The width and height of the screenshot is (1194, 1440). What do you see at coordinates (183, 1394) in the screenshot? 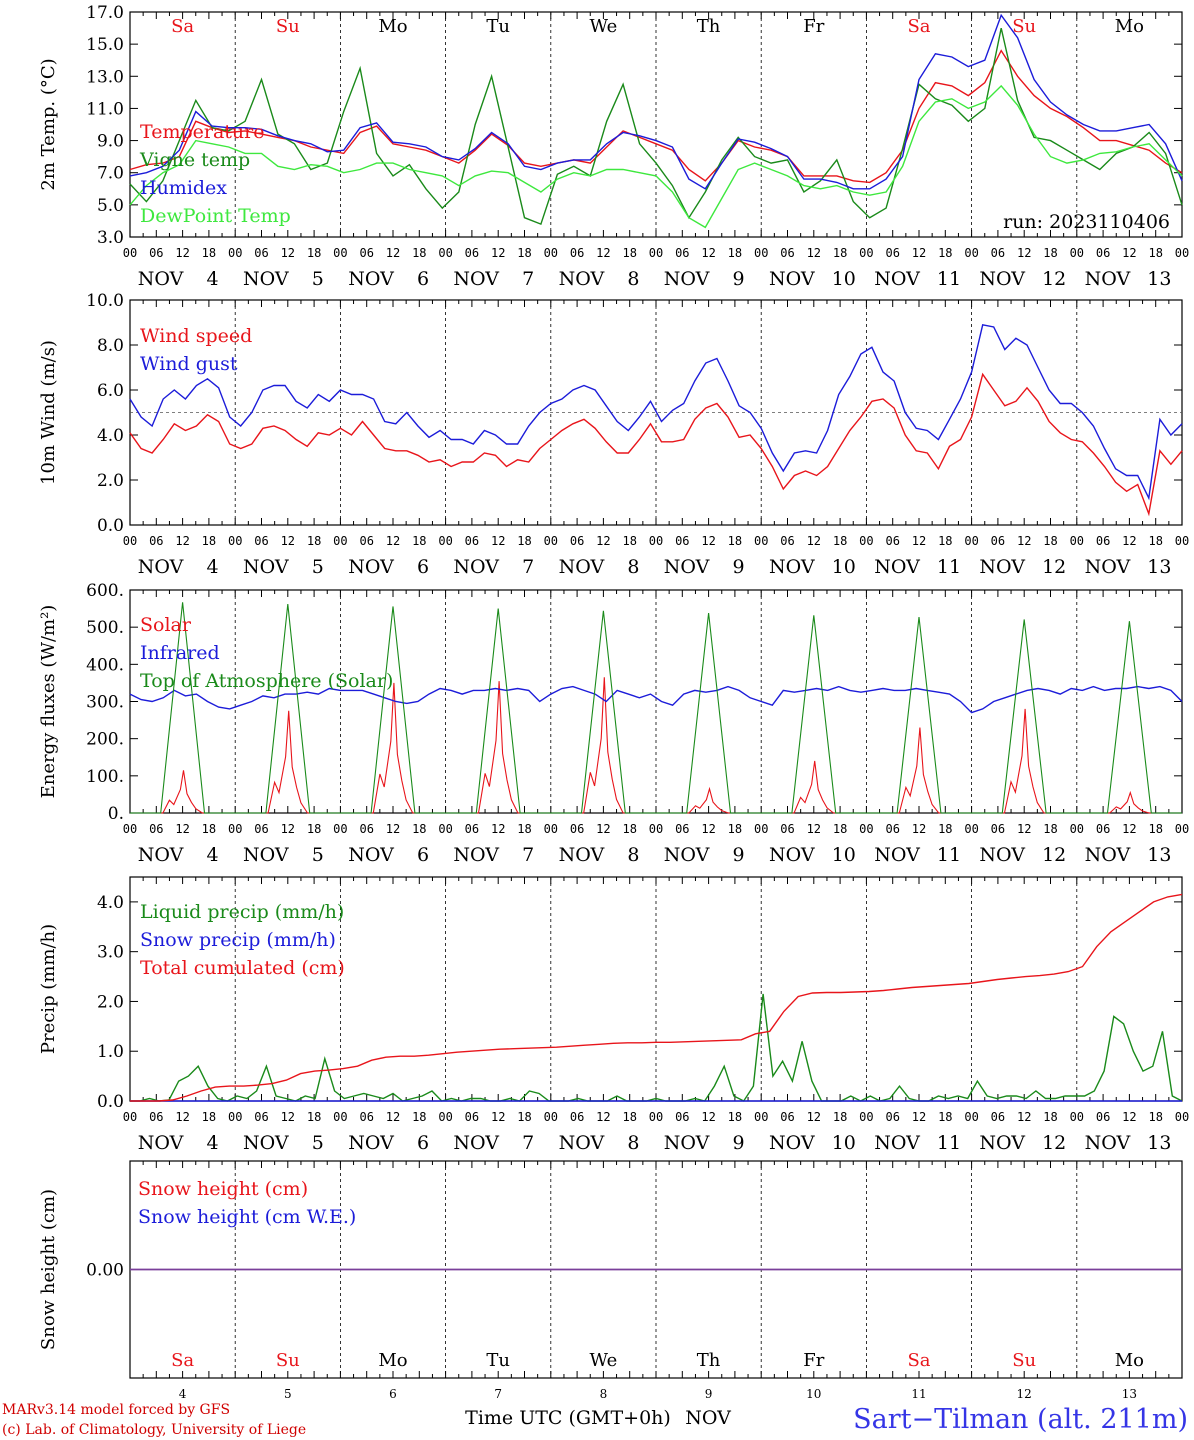
I see `day-number-label: 4` at bounding box center [183, 1394].